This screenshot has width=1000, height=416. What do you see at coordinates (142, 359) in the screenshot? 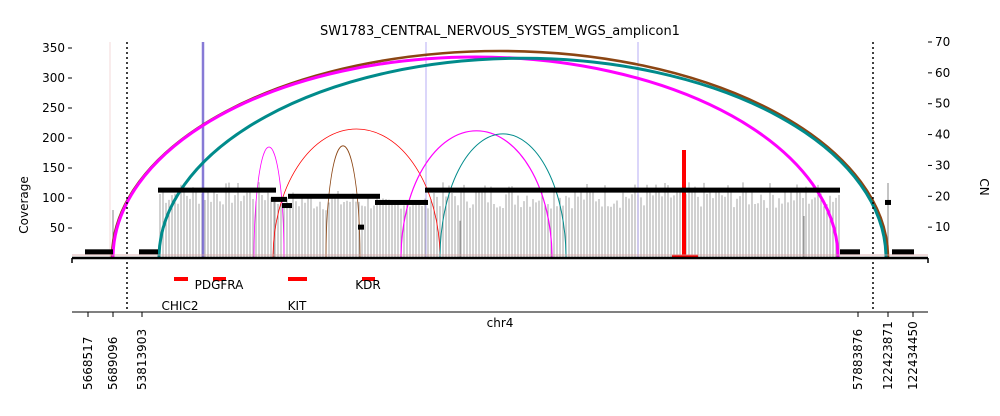
I see `x-tick-label: 53813903` at bounding box center [142, 359].